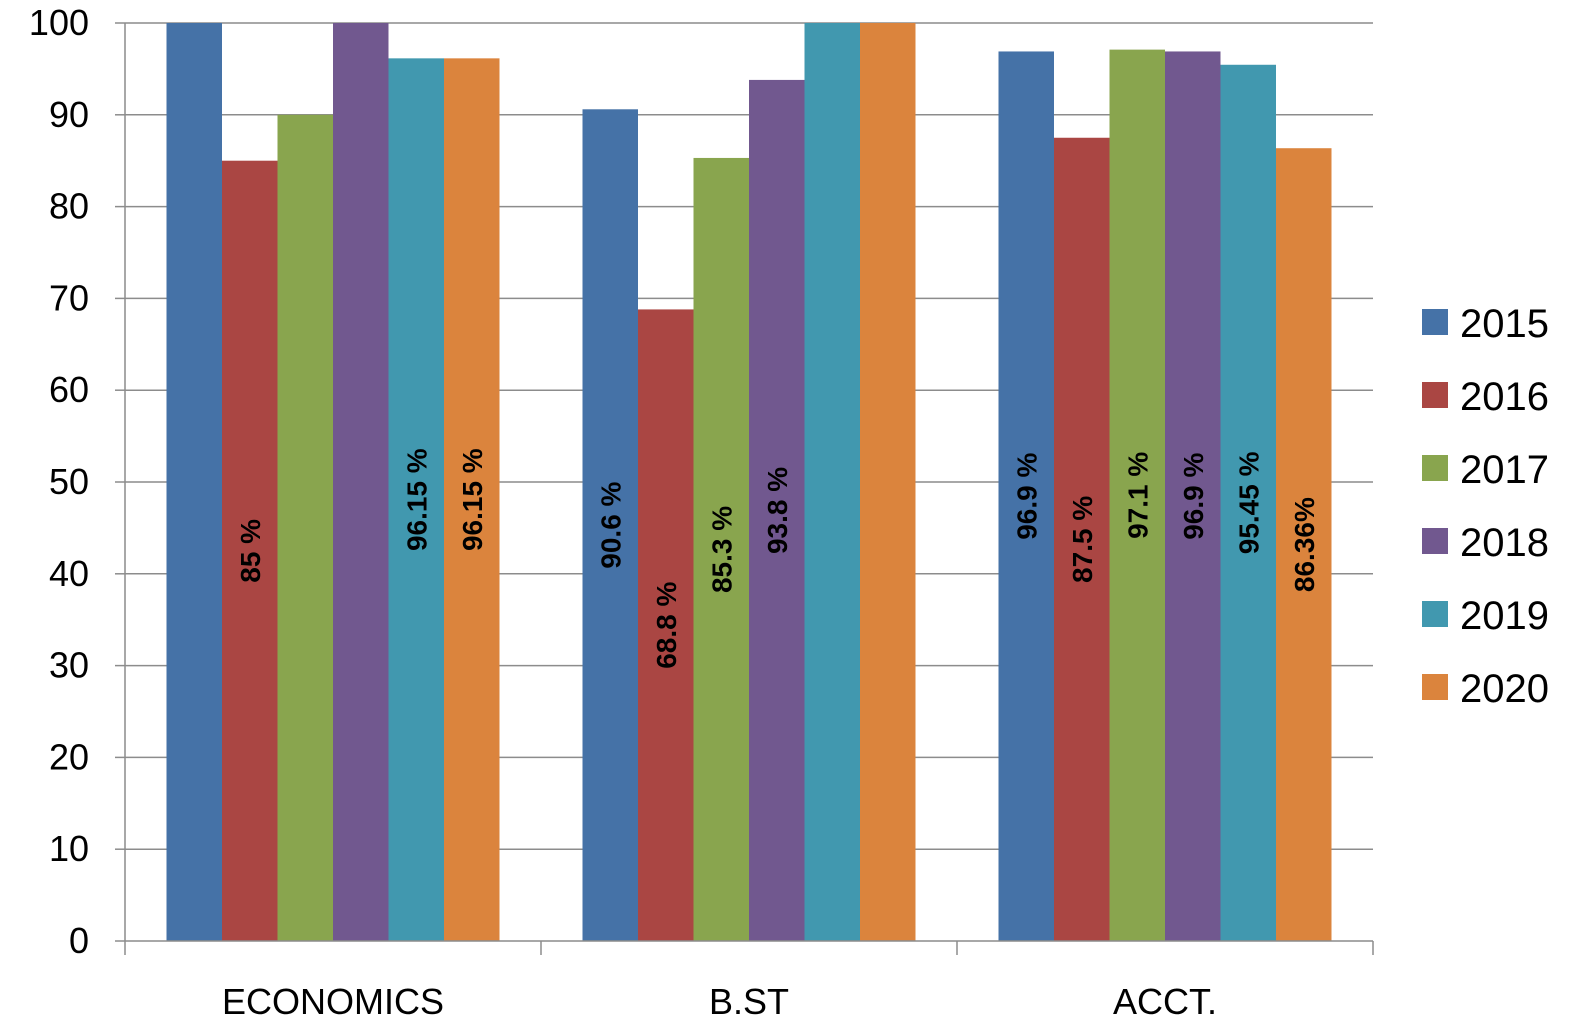 The image size is (1577, 1031). I want to click on y-tick-label: 0, so click(79, 940).